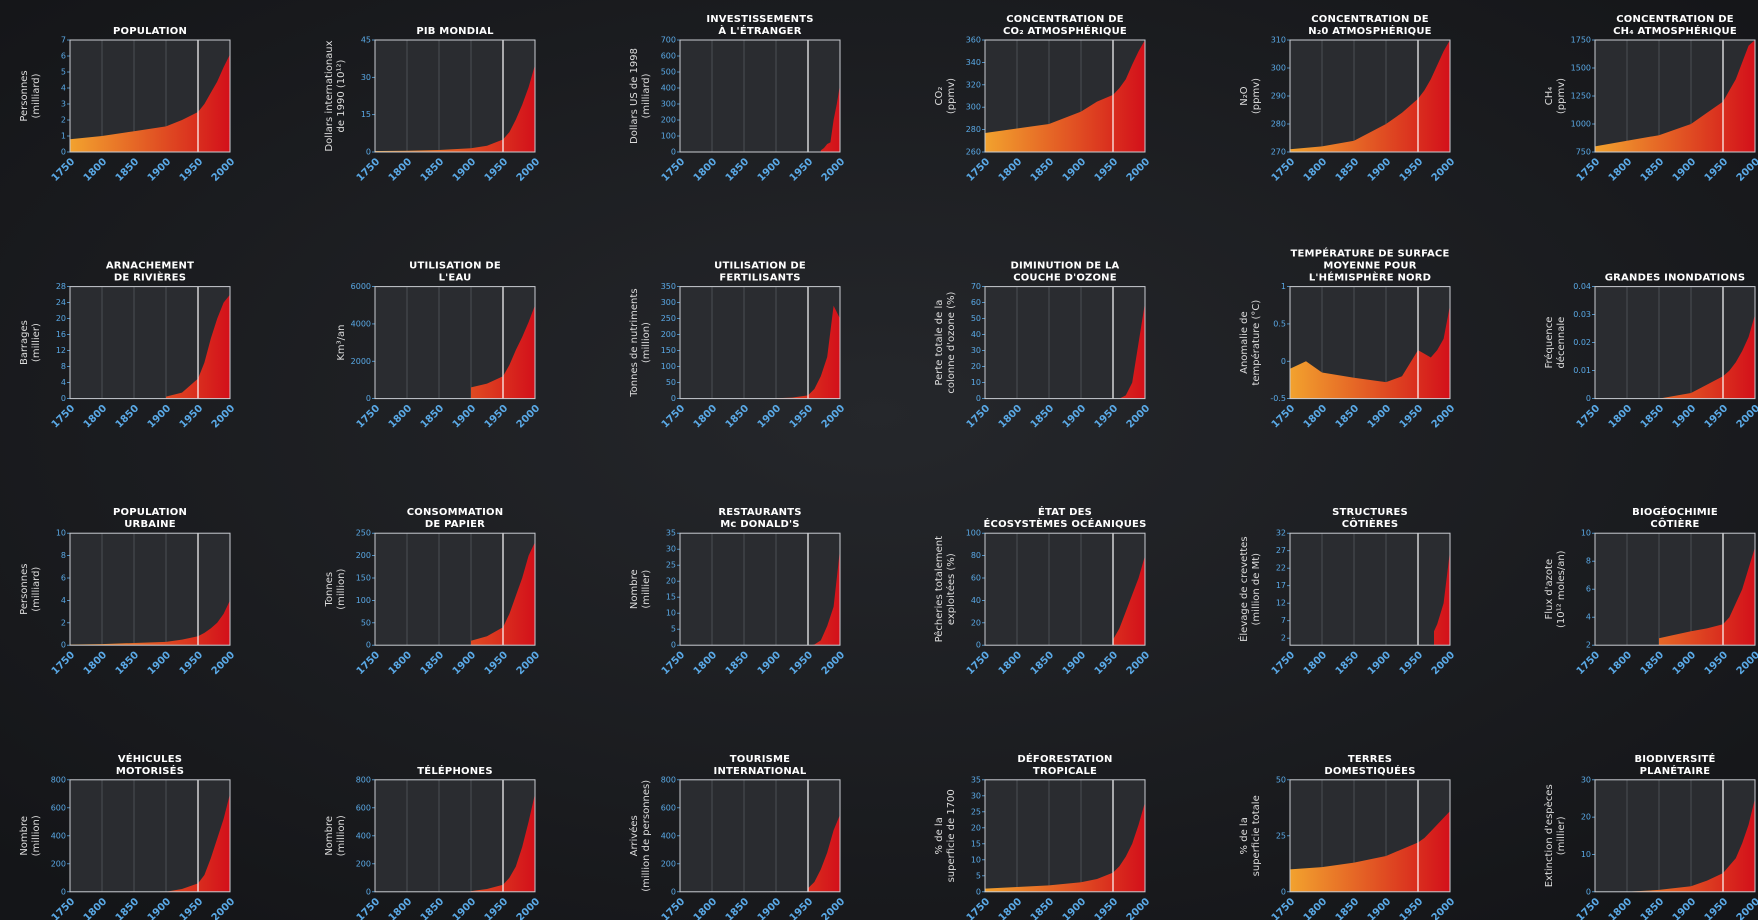 The height and width of the screenshot is (920, 1758). I want to click on chart-title: DOMESTIQUÉES, so click(1369, 770).